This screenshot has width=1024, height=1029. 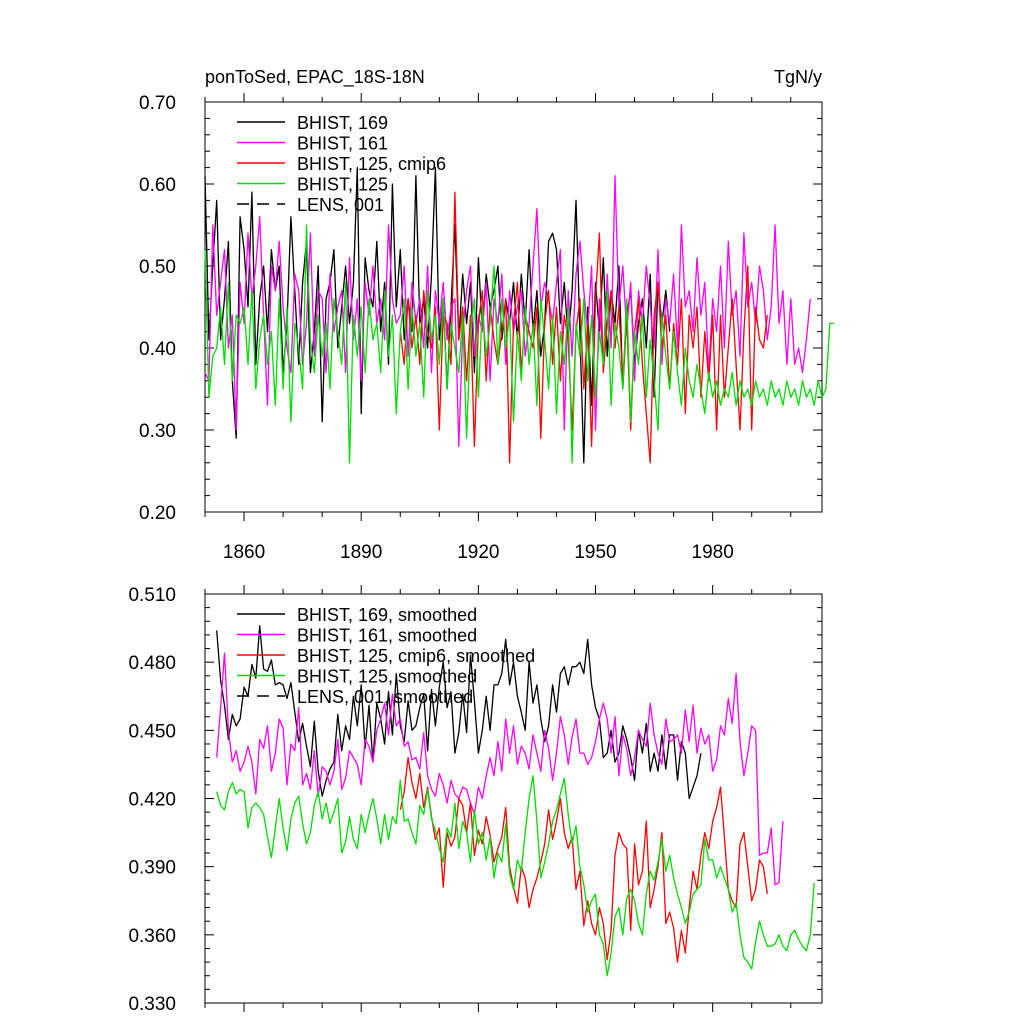 What do you see at coordinates (152, 936) in the screenshot?
I see `y-tick-label: 0.360` at bounding box center [152, 936].